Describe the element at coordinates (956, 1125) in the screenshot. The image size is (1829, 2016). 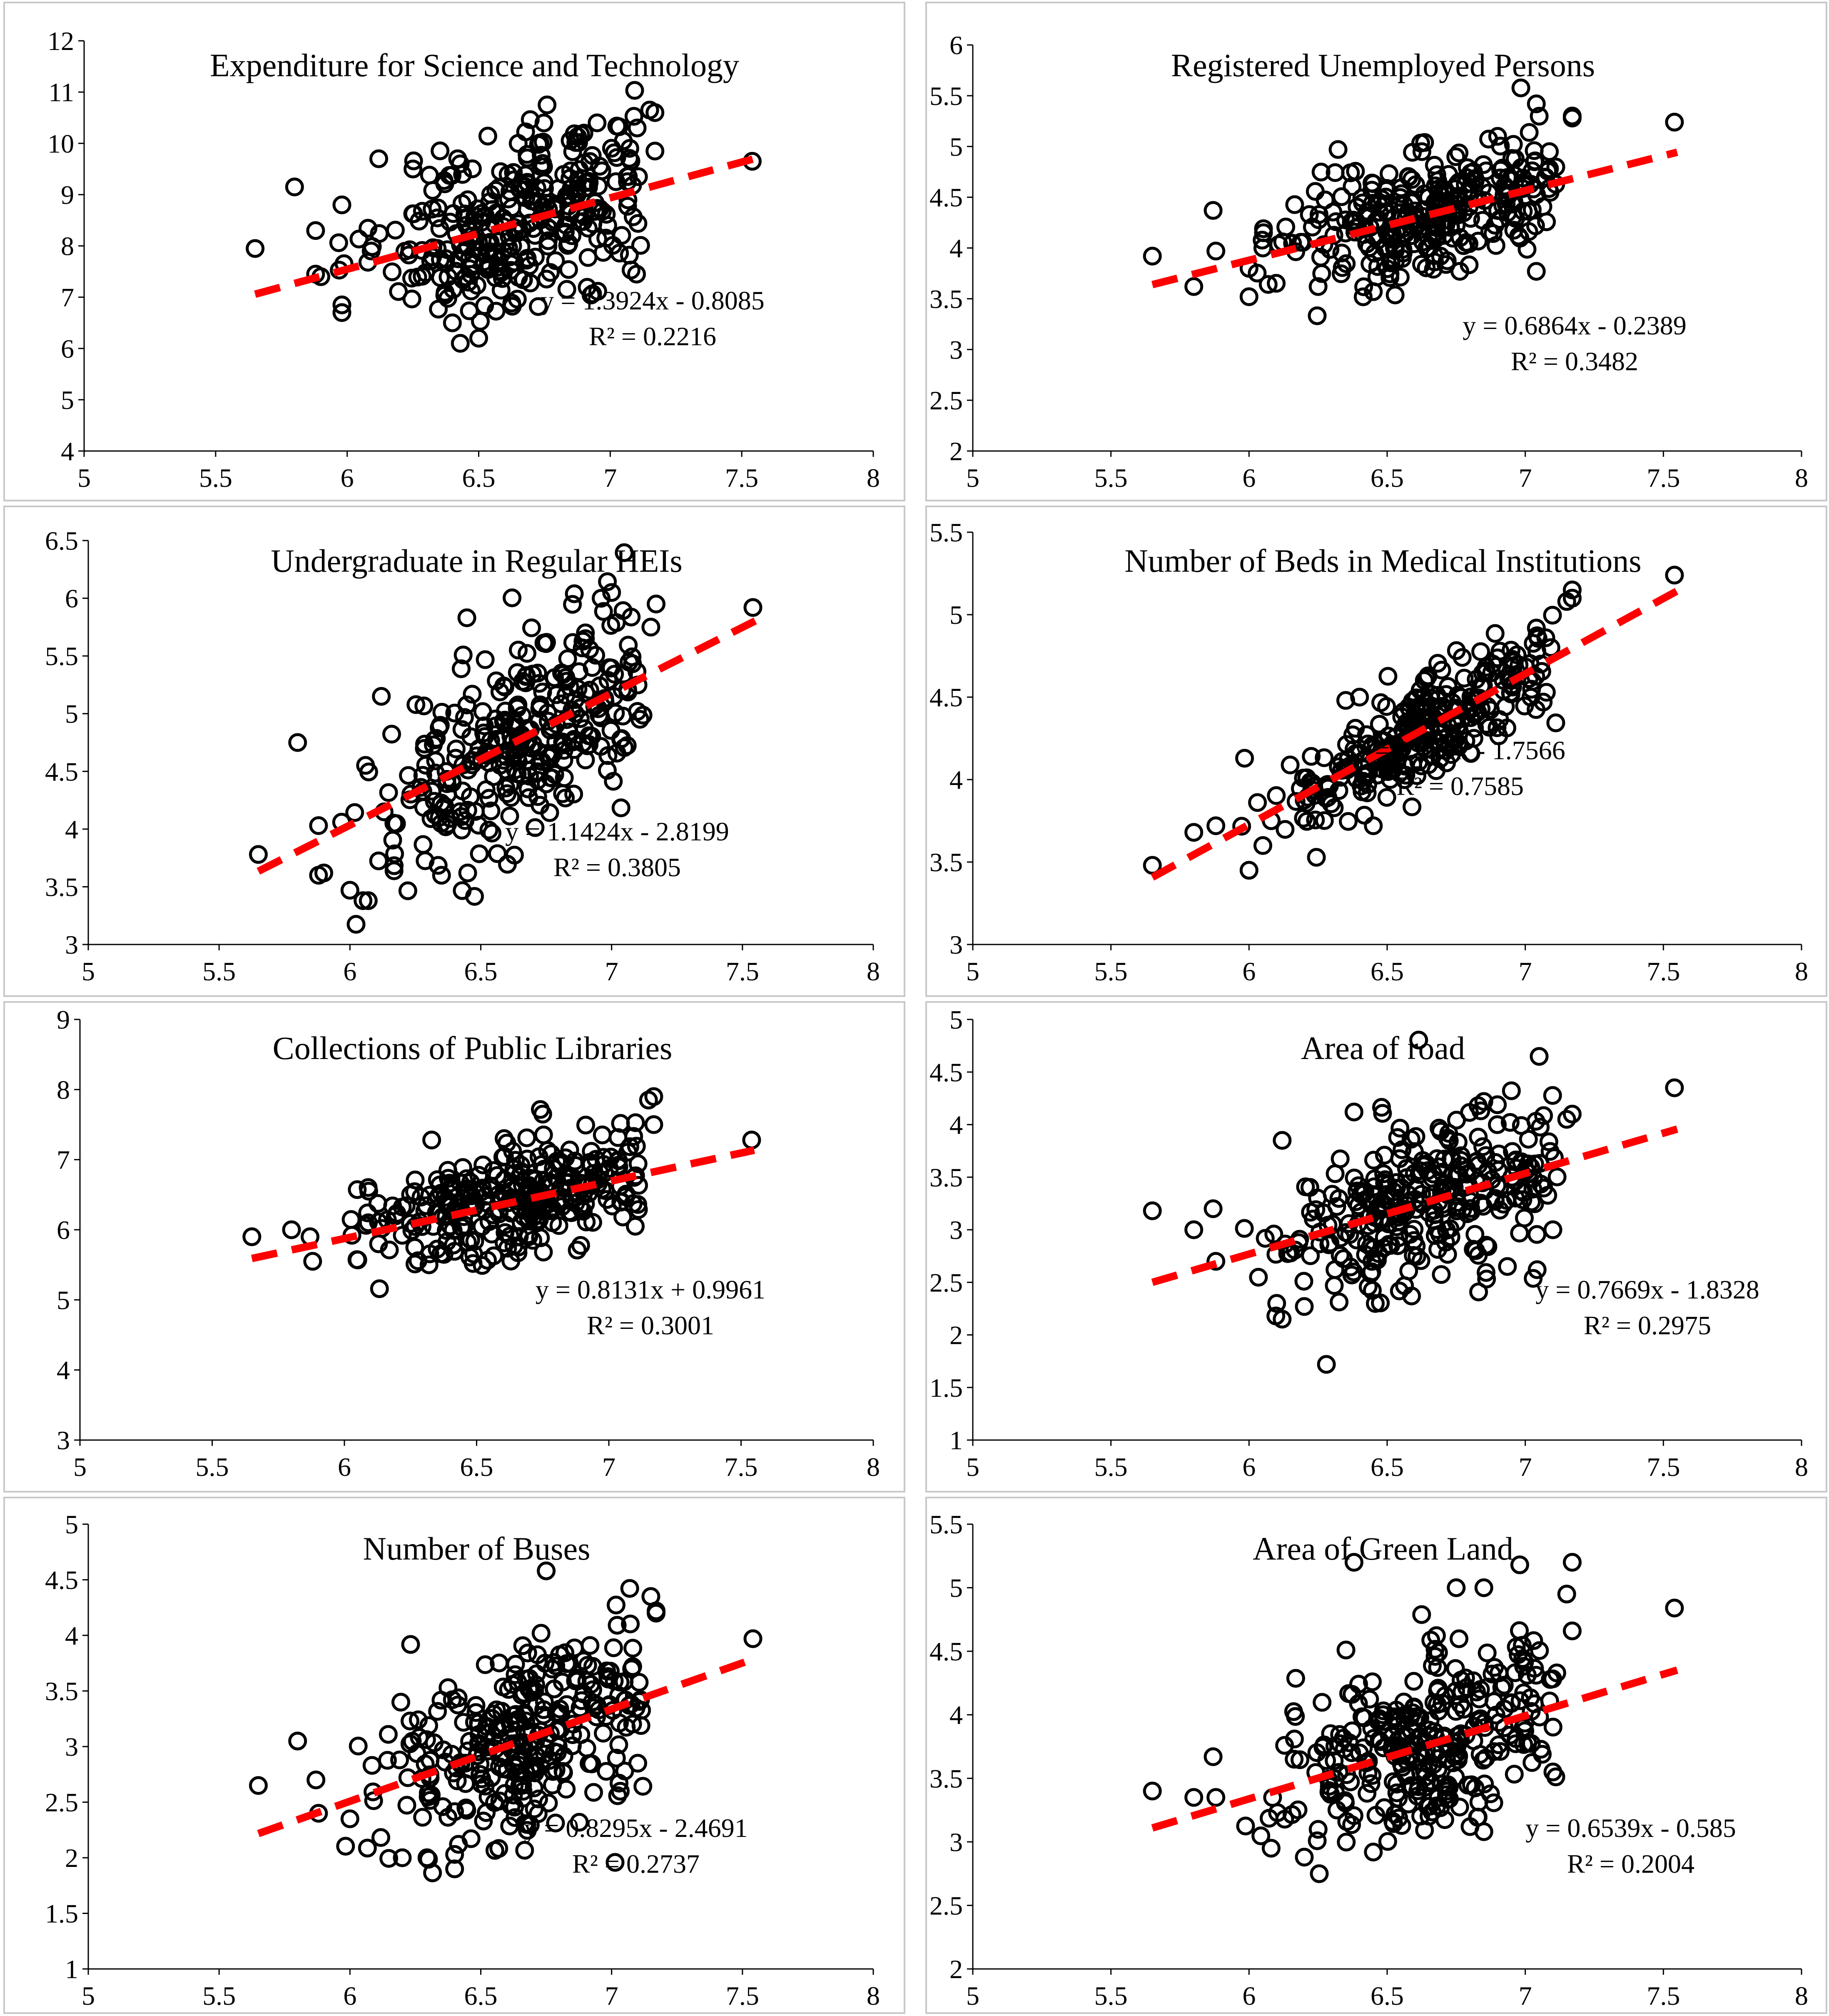
I see `y-tick-label: 4` at that location.